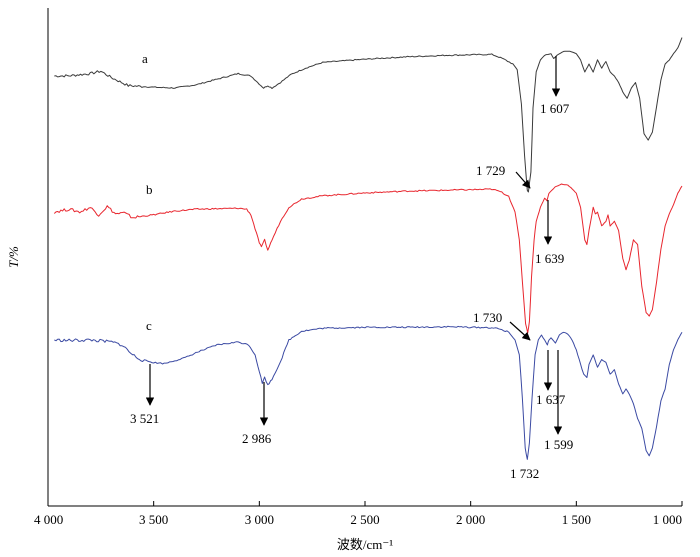  I want to click on series-label-c: c, so click(149, 325).